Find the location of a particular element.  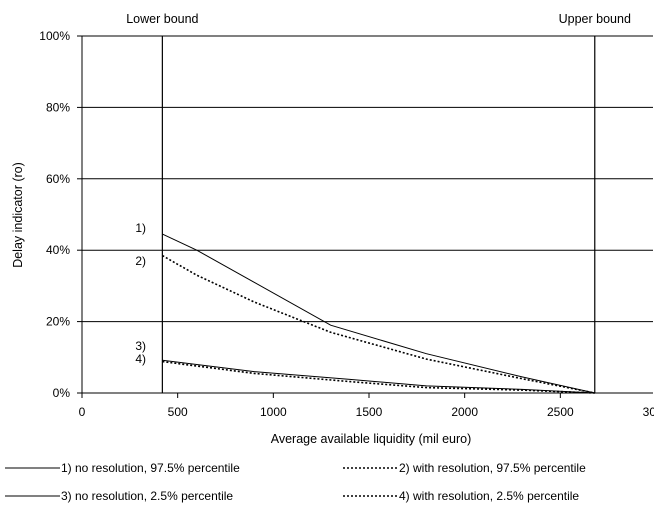

x-axis-ticks: 0 500 1000 1500 2000 2500 3000 is located at coordinates (366, 406).